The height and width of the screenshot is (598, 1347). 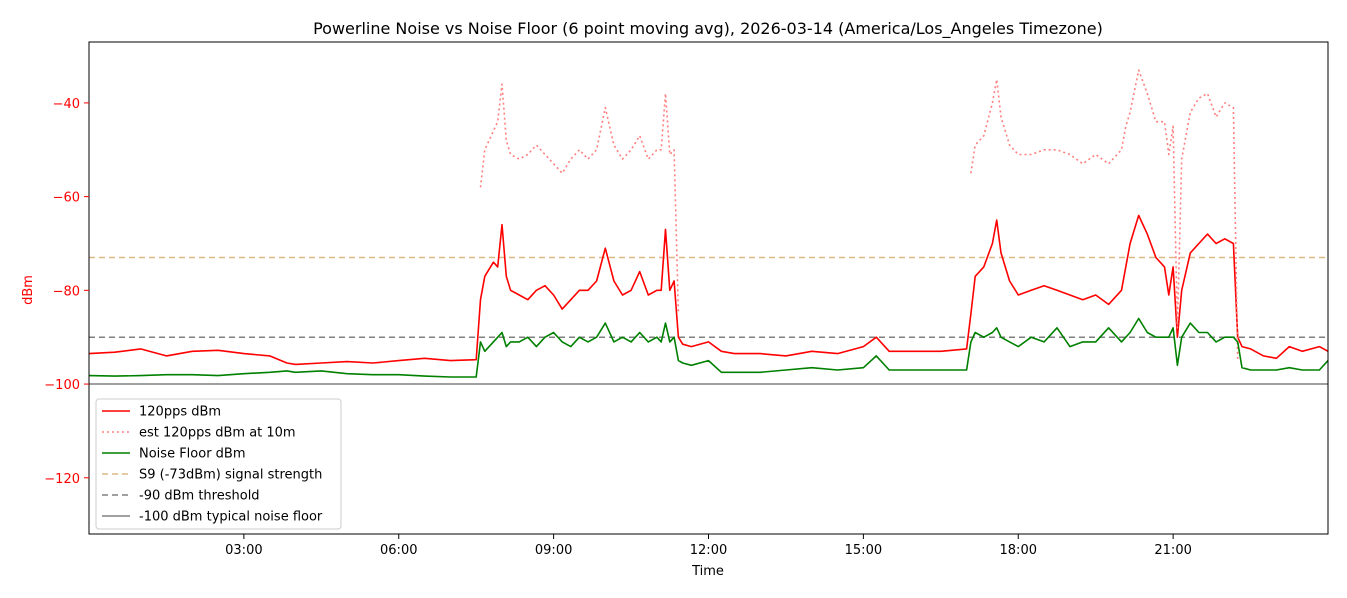 I want to click on x-tick-label: 21:00, so click(x=1172, y=550).